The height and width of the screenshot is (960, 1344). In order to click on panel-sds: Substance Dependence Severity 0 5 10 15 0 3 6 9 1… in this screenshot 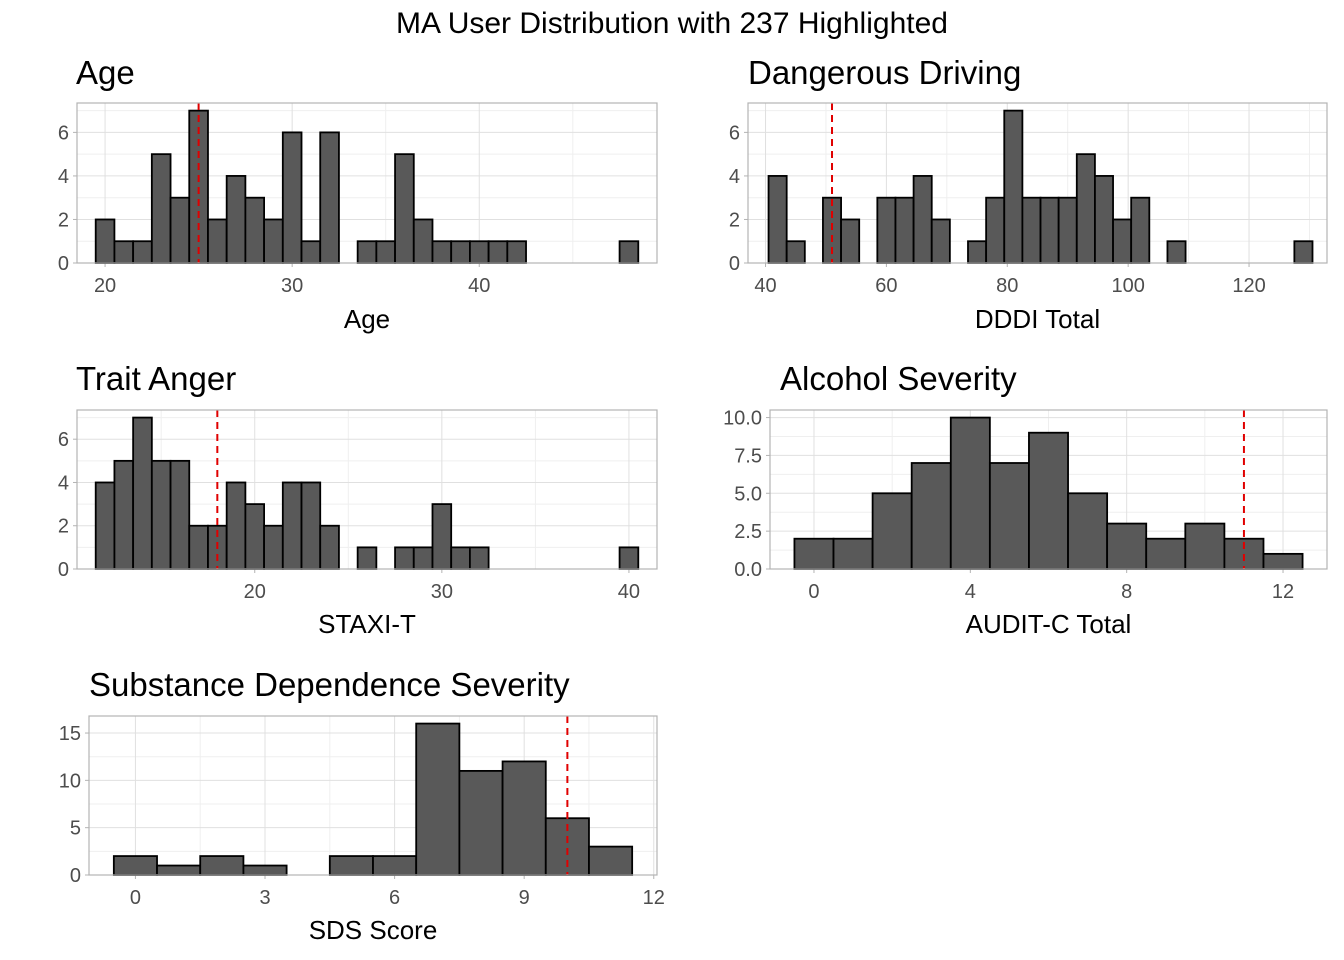, I will do `click(362, 805)`.